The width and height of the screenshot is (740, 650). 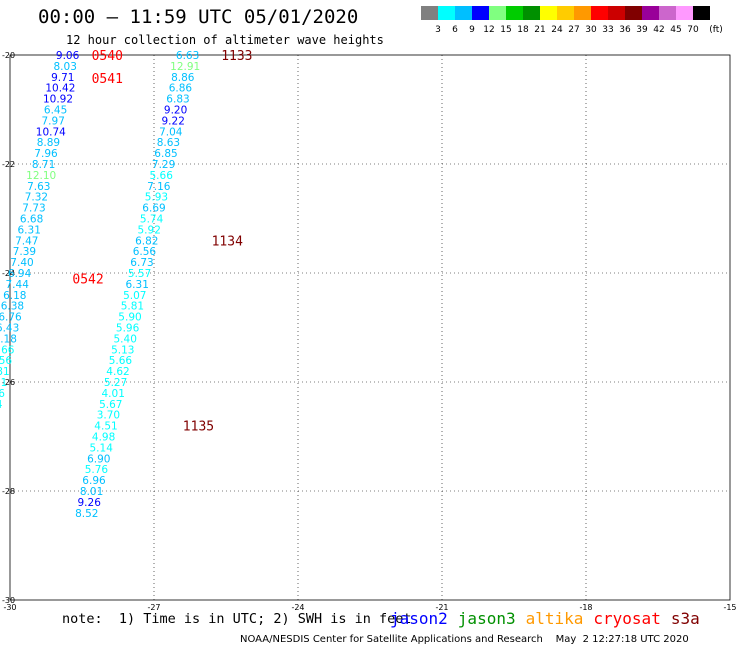 I want to click on wave-height-label: 4.98, so click(x=103, y=438).